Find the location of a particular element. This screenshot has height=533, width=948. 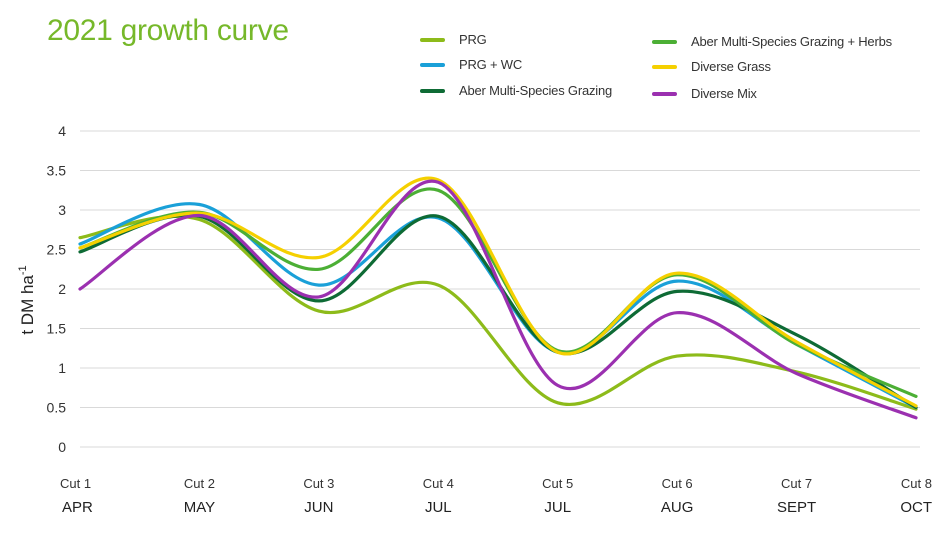

legend-label: PRG is located at coordinates (473, 39).